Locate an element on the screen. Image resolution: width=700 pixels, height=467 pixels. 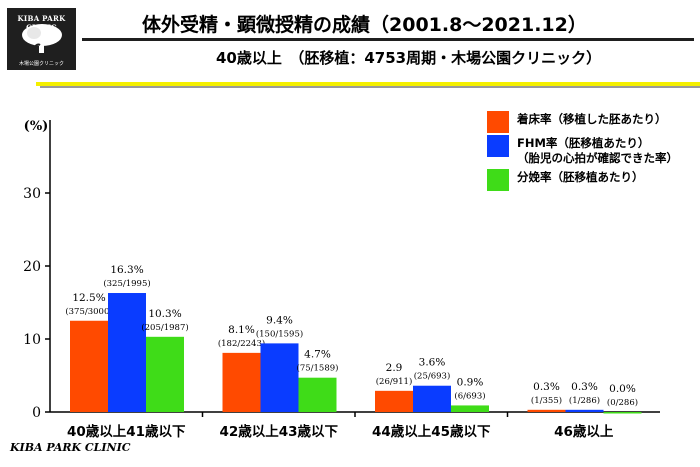
data-label: 3.6% is located at coordinates (432, 363).